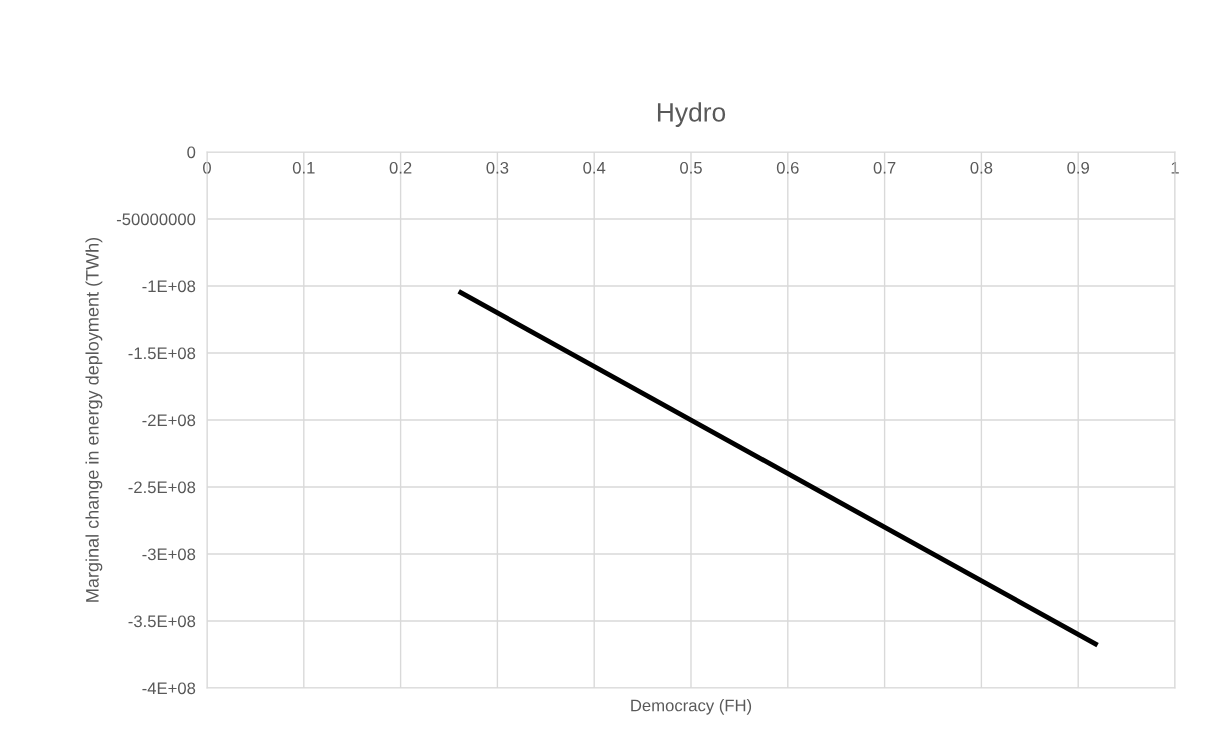 This screenshot has height=755, width=1209. What do you see at coordinates (191, 152) in the screenshot?
I see `y-tick-label: 0` at bounding box center [191, 152].